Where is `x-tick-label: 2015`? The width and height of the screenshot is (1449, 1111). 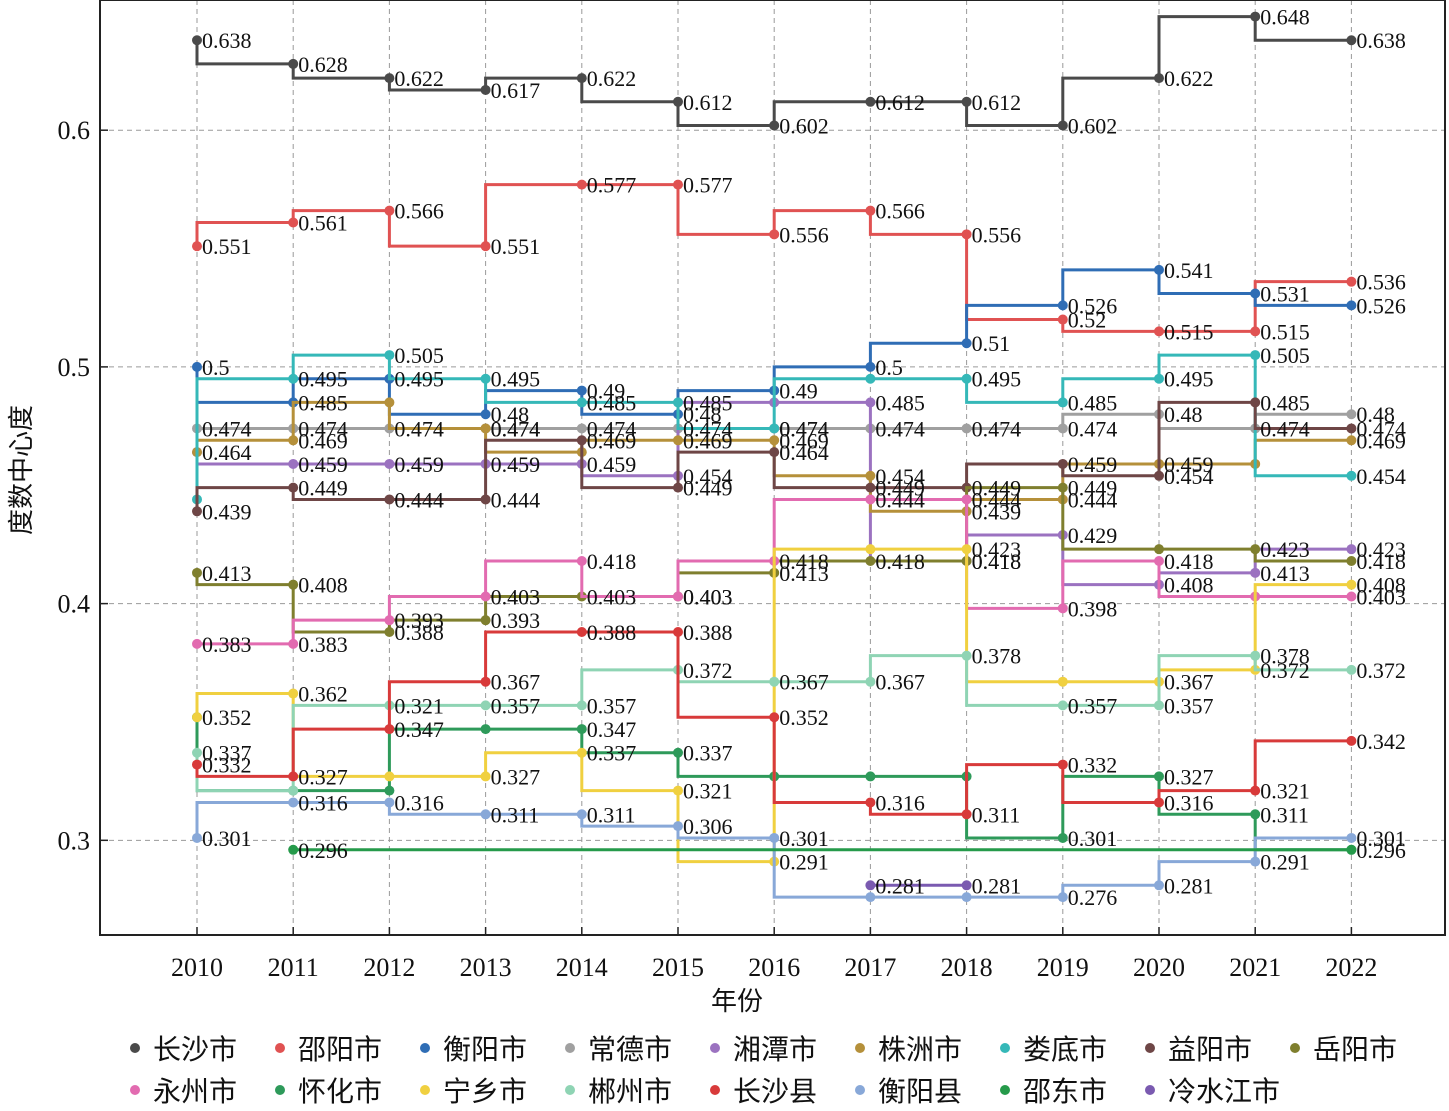 x-tick-label: 2015 is located at coordinates (678, 967).